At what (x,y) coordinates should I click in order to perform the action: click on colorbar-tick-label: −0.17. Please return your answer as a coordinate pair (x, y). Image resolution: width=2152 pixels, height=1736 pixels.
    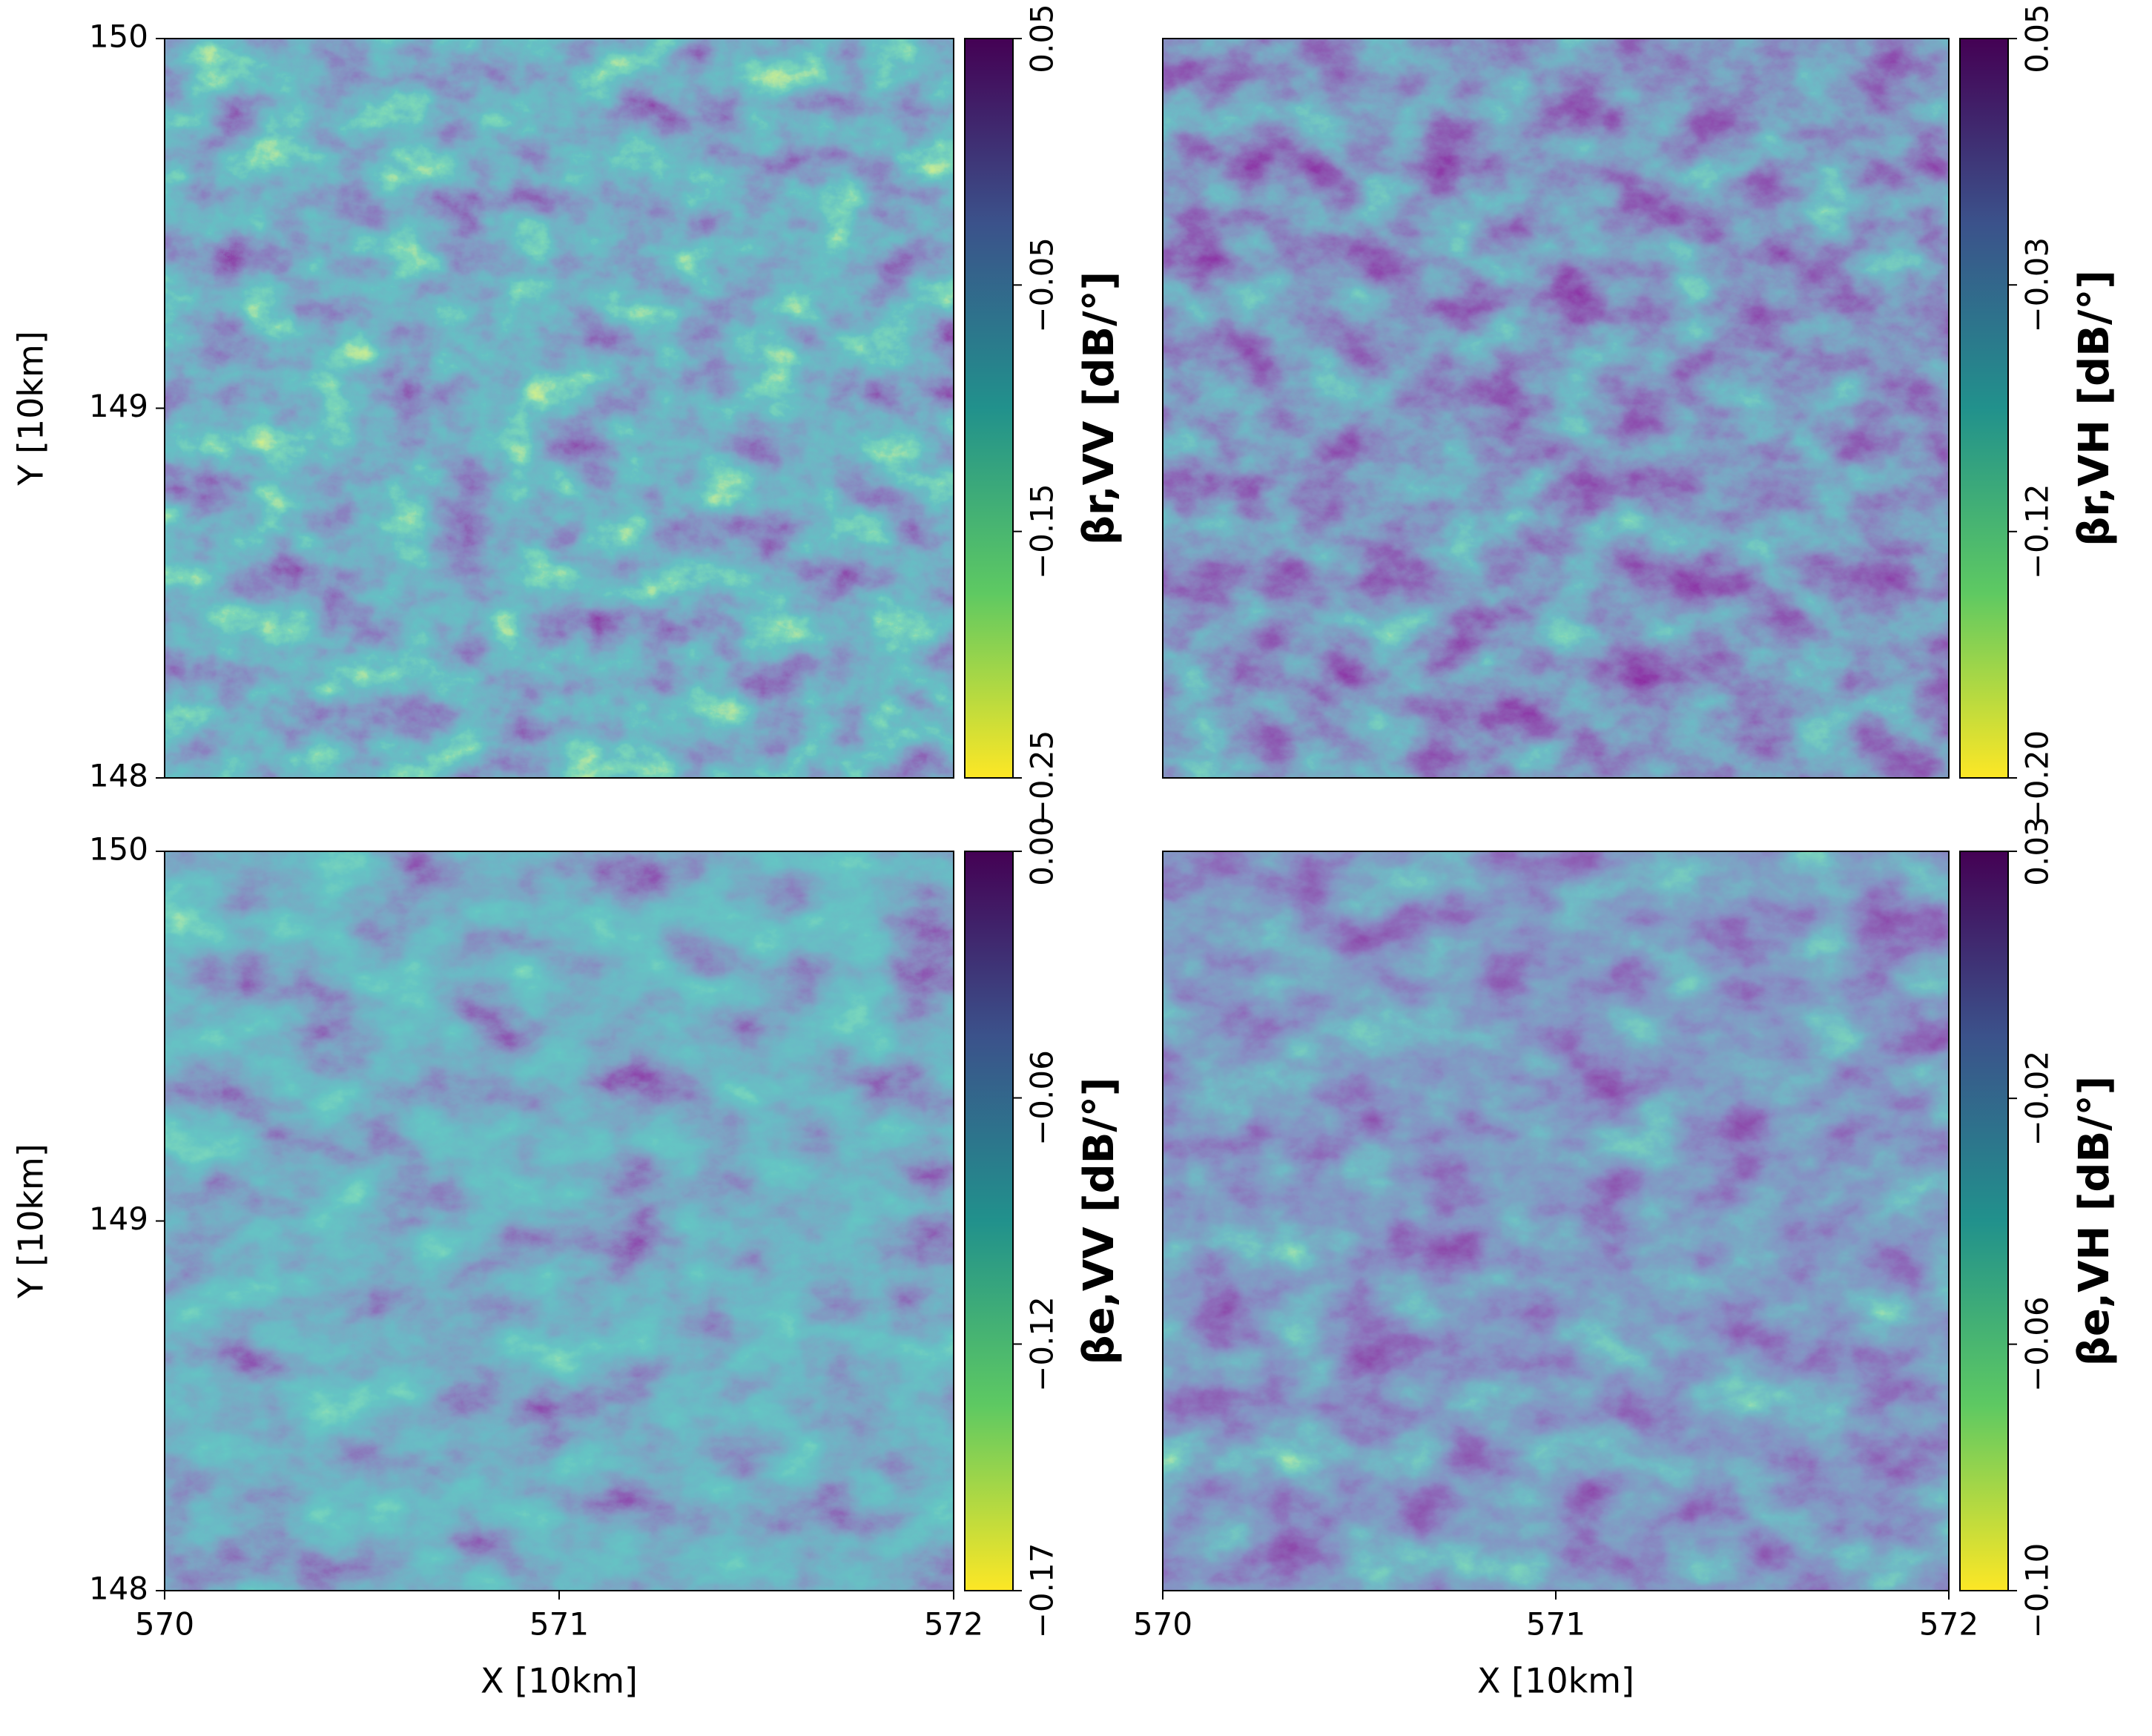
    Looking at the image, I should click on (1042, 1591).